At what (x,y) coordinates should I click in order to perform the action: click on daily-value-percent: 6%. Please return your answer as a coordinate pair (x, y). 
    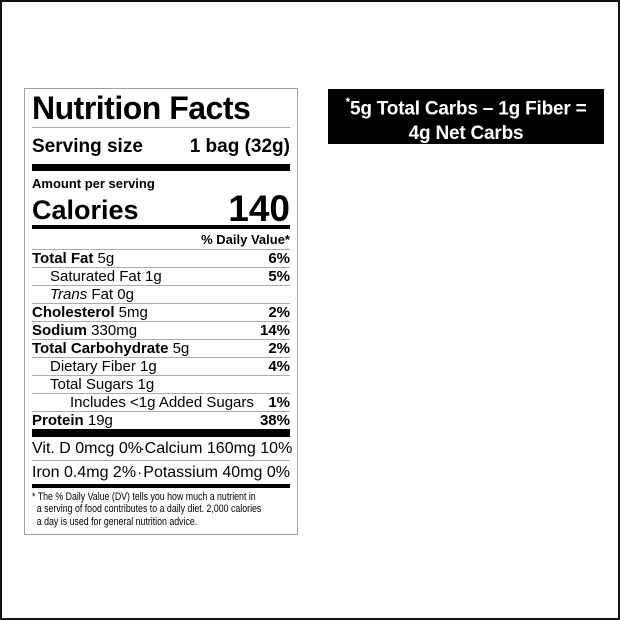
    Looking at the image, I should click on (279, 258).